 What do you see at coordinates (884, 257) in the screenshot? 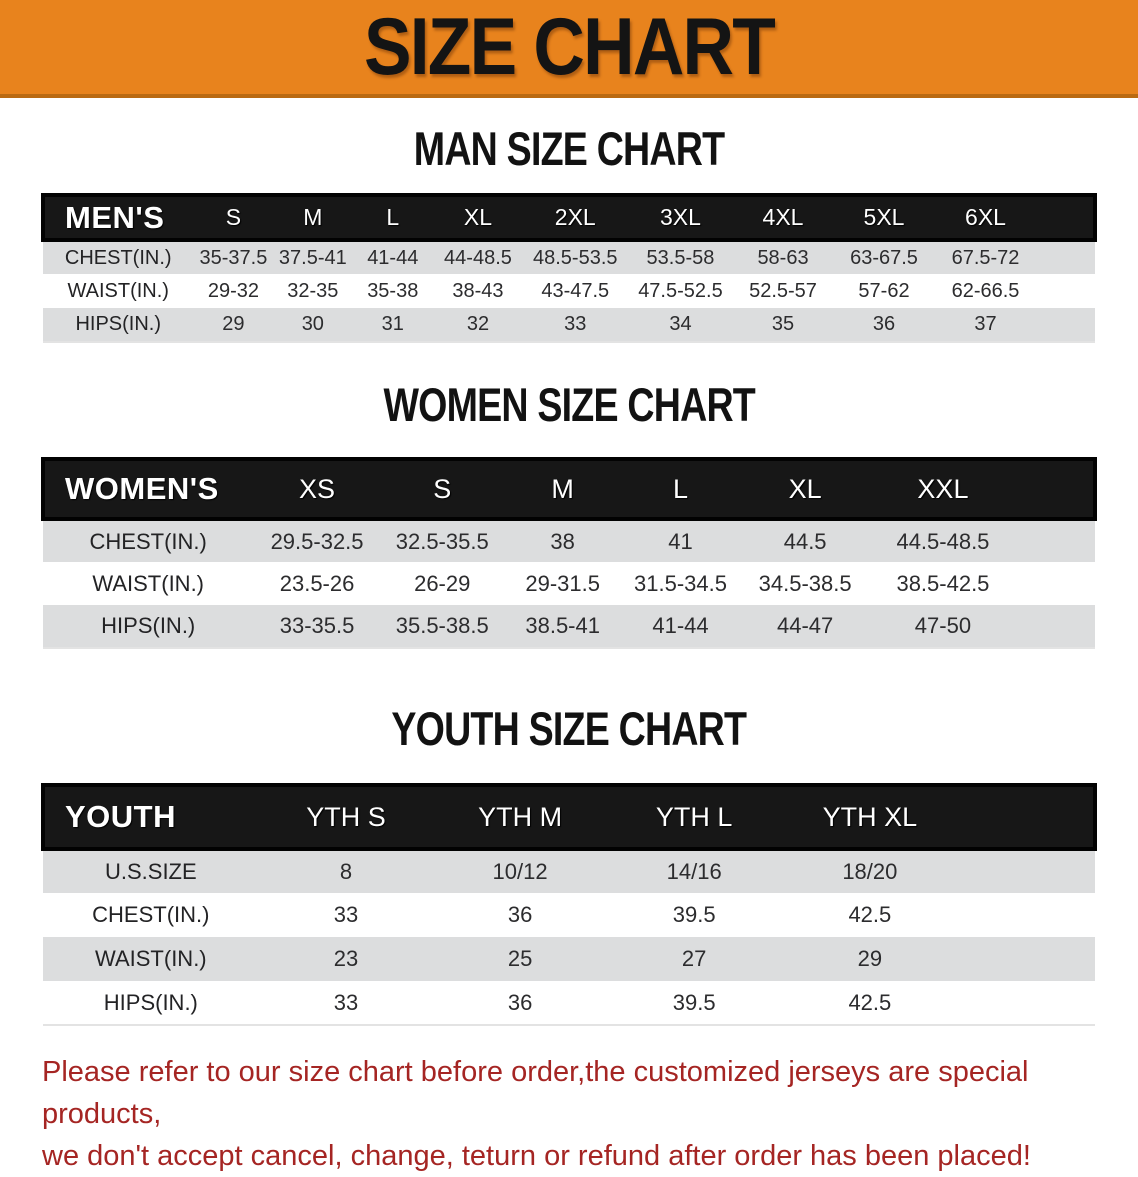
I see `size-value-cell: 63-67.5` at bounding box center [884, 257].